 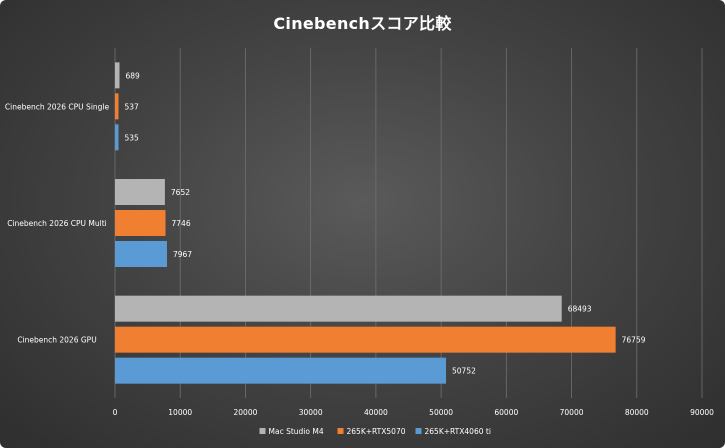 What do you see at coordinates (56, 340) in the screenshot?
I see `category-label-2: Cinebench 2026 GPU` at bounding box center [56, 340].